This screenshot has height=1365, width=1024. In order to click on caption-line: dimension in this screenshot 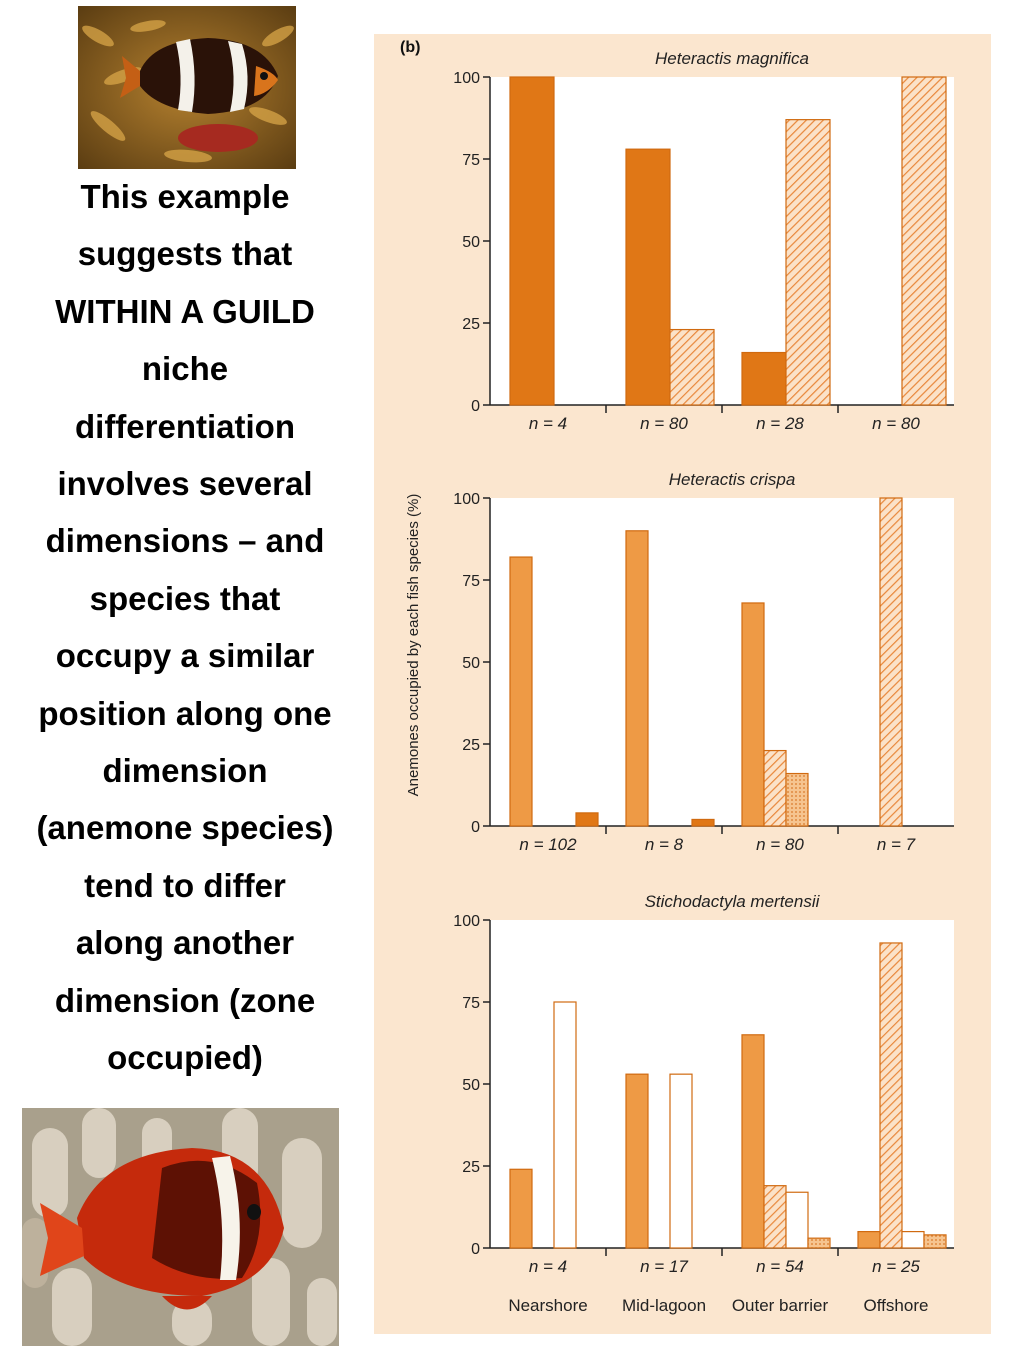, I will do `click(185, 771)`.